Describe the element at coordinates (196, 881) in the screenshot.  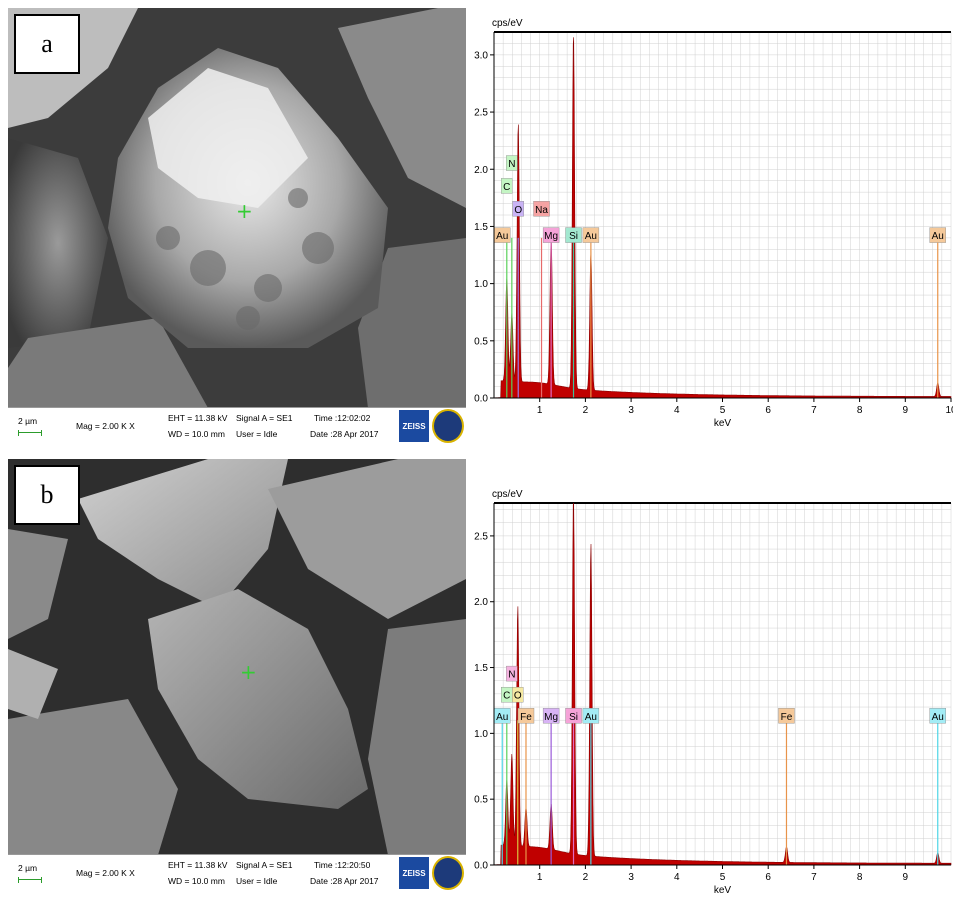
I see `wd-text: WD = 10.0 mm` at that location.